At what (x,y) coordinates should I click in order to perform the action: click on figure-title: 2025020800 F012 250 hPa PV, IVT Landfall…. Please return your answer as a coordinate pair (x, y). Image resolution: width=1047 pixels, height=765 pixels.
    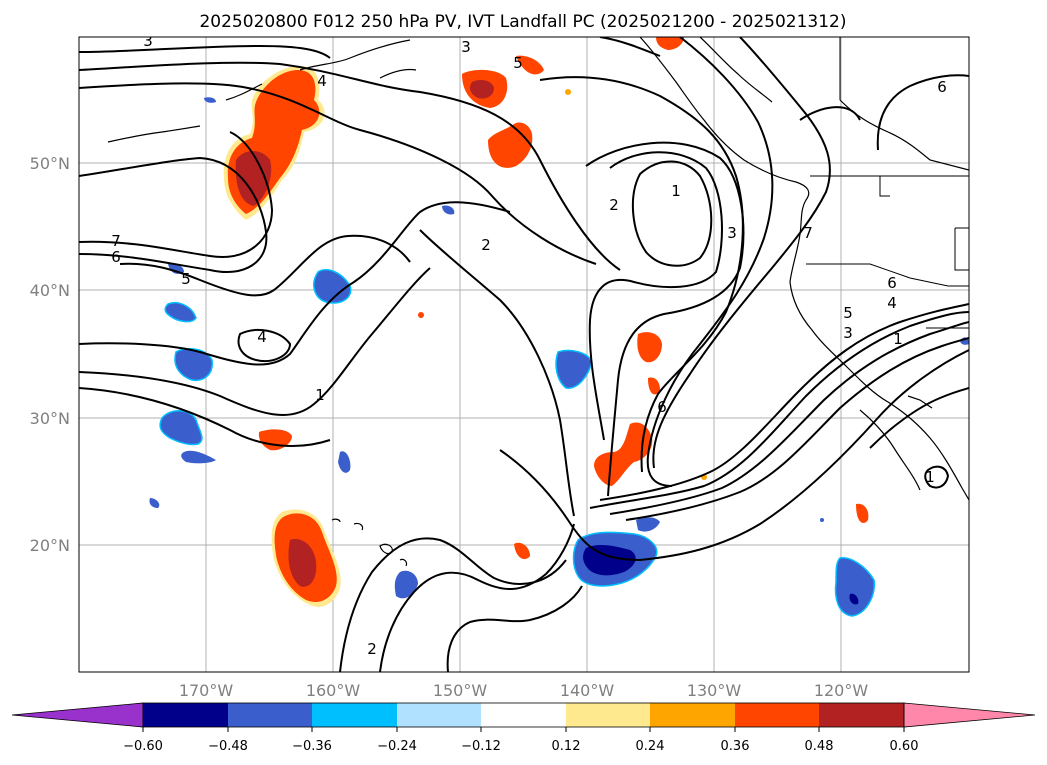
    Looking at the image, I should click on (522, 22).